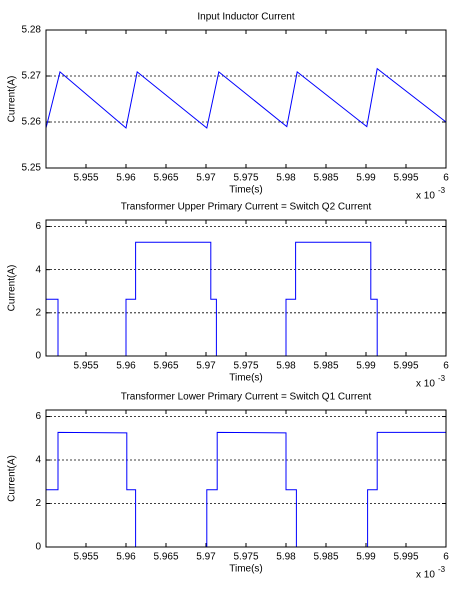  I want to click on chart-title: Input Inductor Current, so click(245, 17).